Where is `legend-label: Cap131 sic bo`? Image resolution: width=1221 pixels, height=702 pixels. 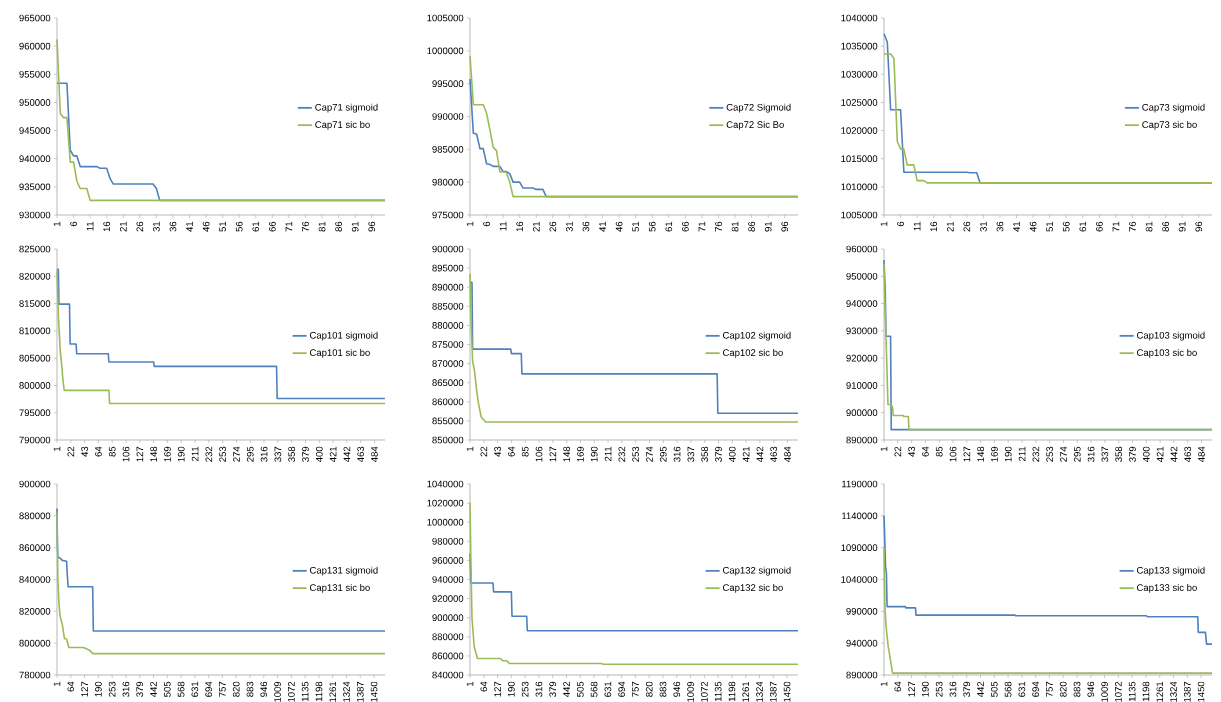 legend-label: Cap131 sic bo is located at coordinates (340, 588).